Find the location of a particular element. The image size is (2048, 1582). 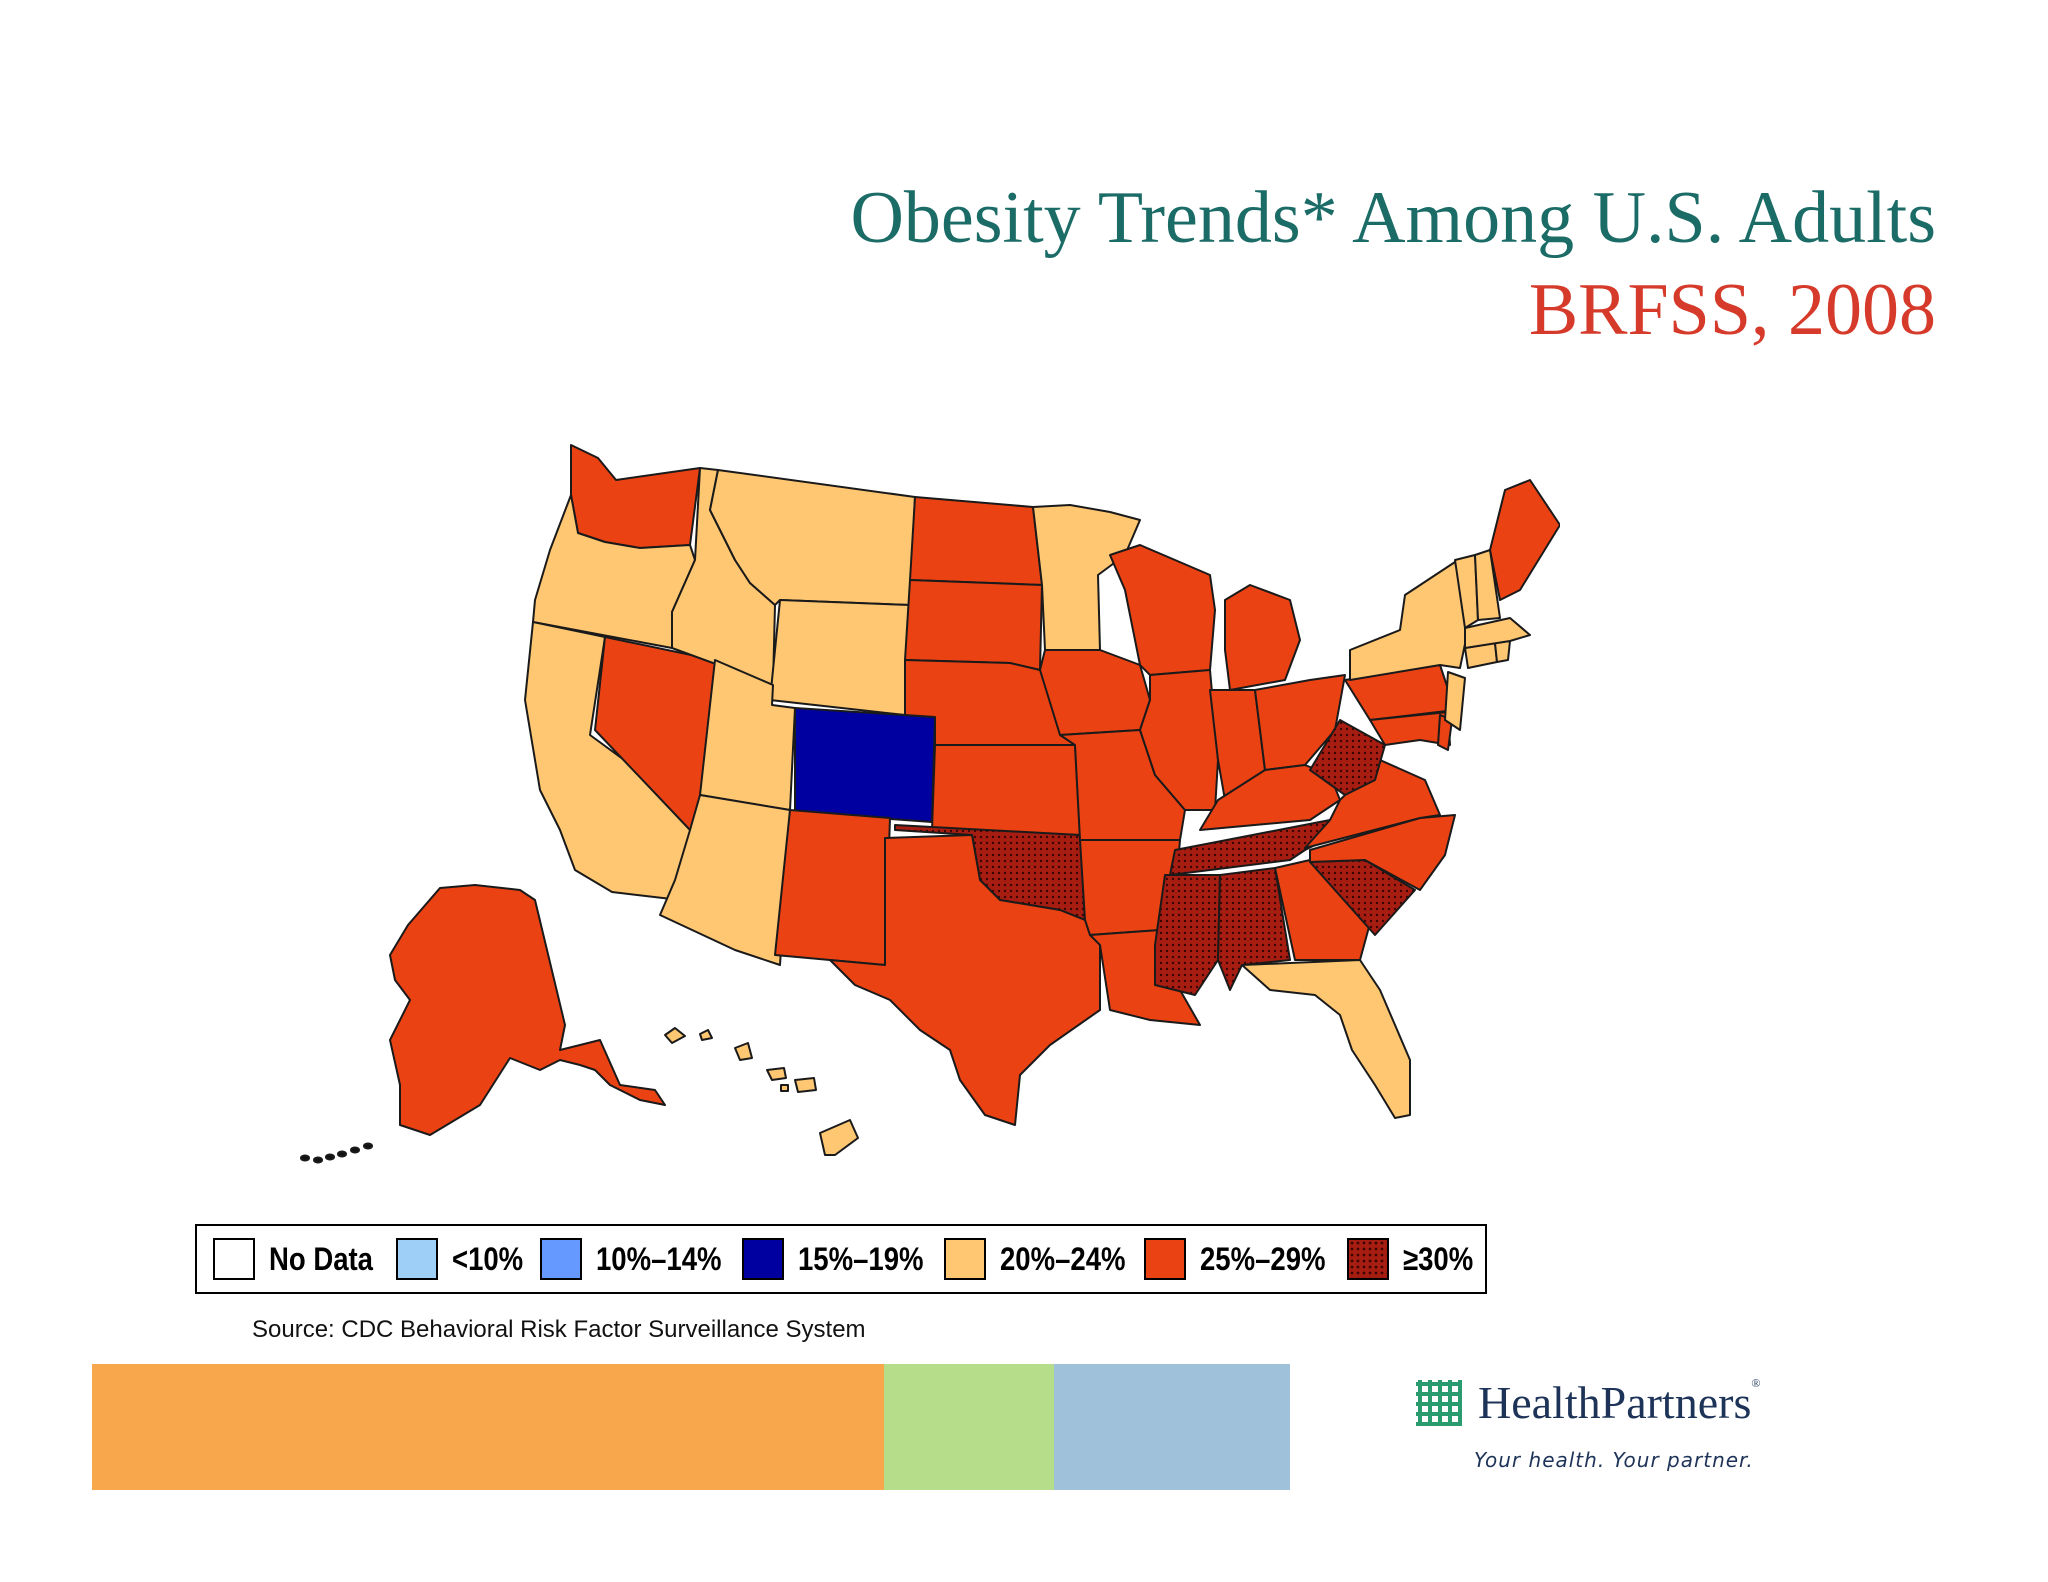

state-mi is located at coordinates (1262, 637).